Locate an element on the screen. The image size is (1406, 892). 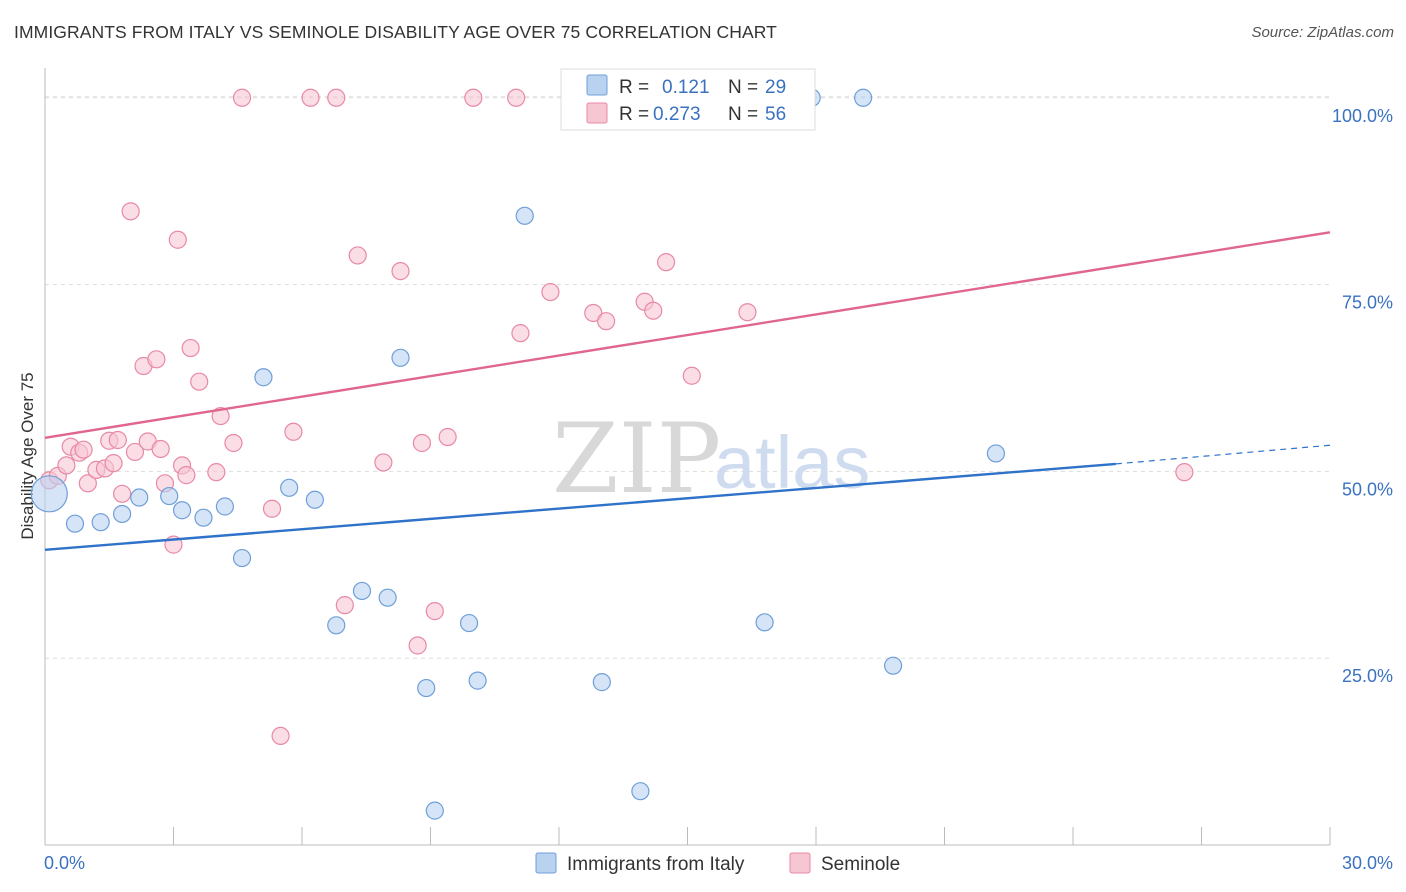
y-tick-label: 75.0% is located at coordinates (1367, 303).